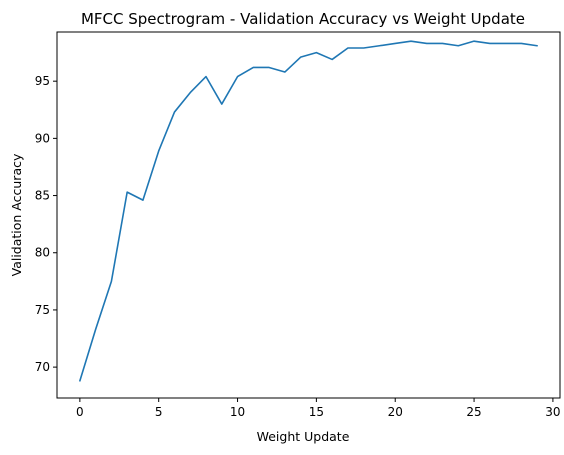 This screenshot has width=564, height=455. Describe the element at coordinates (42, 310) in the screenshot. I see `y-tick-label: 75` at that location.